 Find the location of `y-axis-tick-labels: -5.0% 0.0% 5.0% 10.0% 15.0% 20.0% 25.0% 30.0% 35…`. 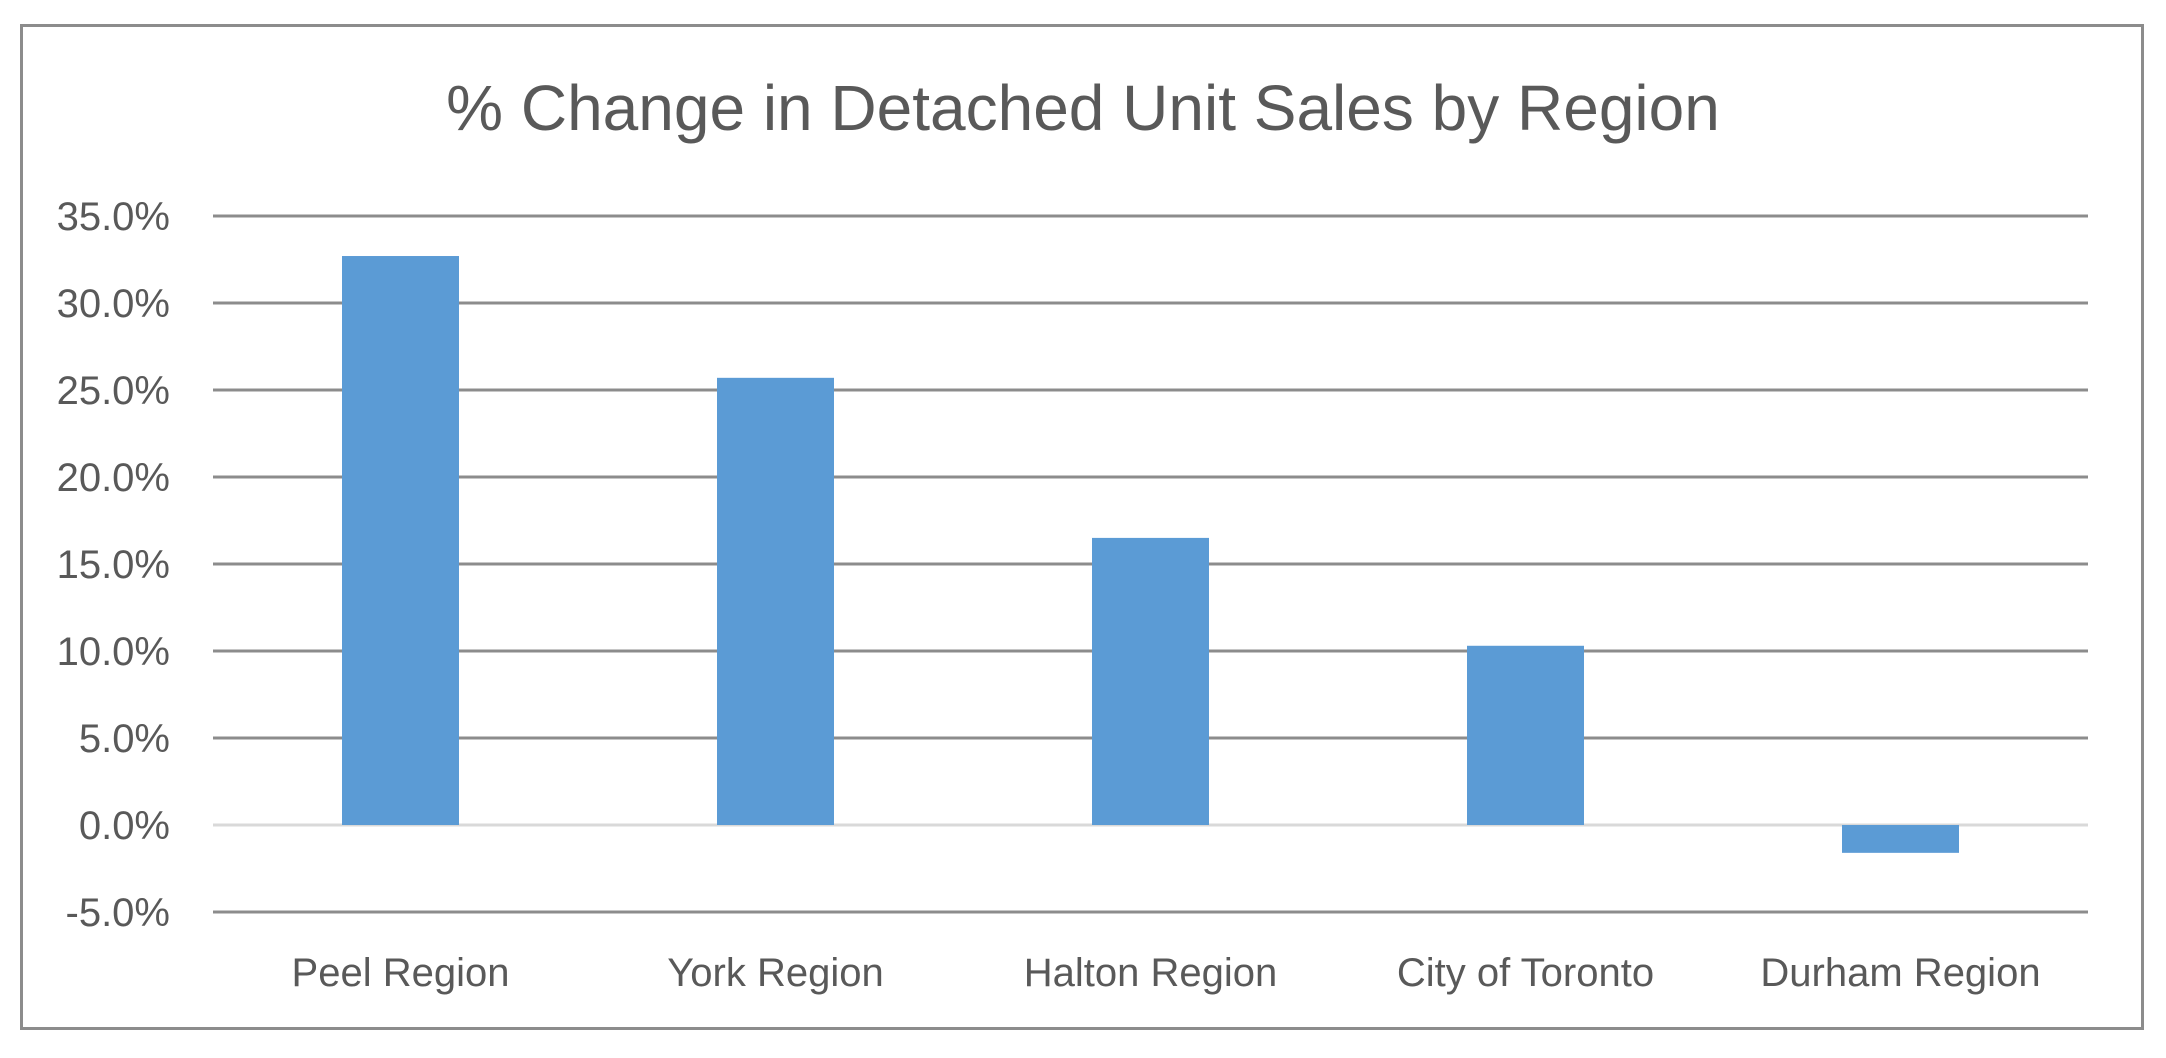

y-axis-tick-labels: -5.0% 0.0% 5.0% 10.0% 15.0% 20.0% 25.0% 30.0% 35… is located at coordinates (113, 565).